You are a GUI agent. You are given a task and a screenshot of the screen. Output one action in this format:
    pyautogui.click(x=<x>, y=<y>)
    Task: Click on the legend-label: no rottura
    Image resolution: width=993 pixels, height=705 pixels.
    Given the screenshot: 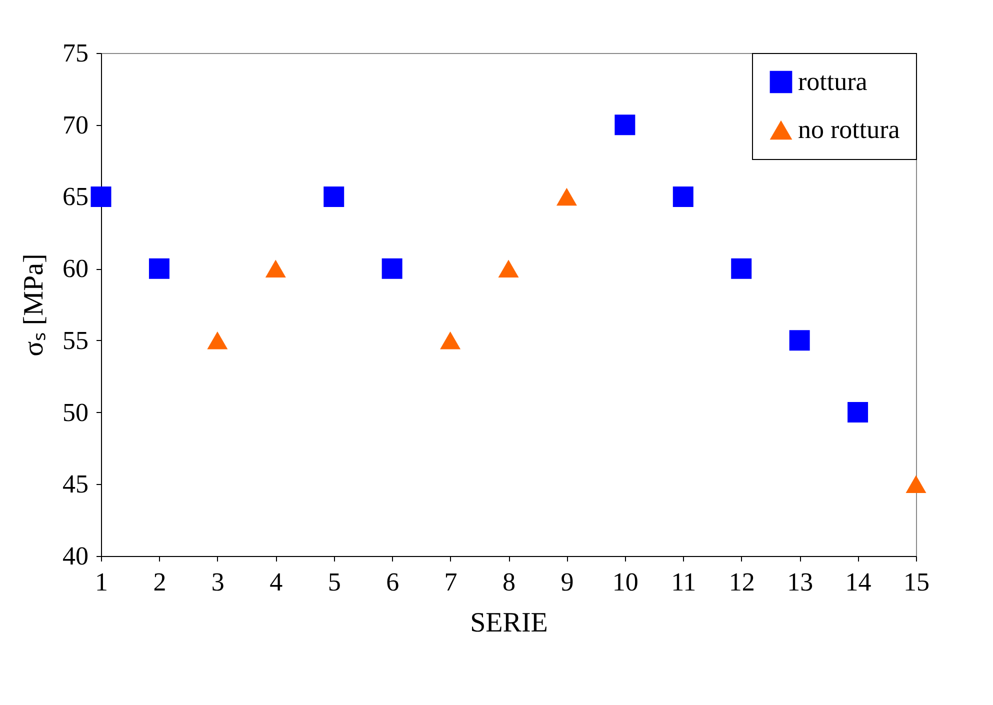 What is the action you would take?
    pyautogui.click(x=849, y=129)
    